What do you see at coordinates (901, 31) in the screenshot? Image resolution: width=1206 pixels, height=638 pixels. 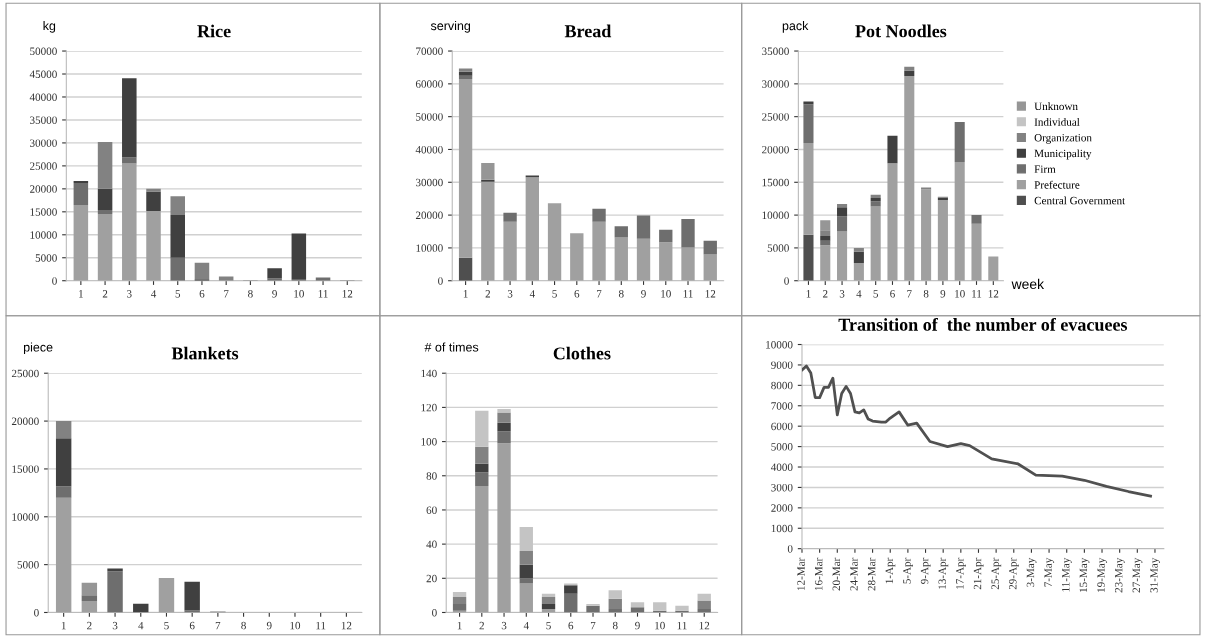 I see `chart-title: Pot Noodles` at bounding box center [901, 31].